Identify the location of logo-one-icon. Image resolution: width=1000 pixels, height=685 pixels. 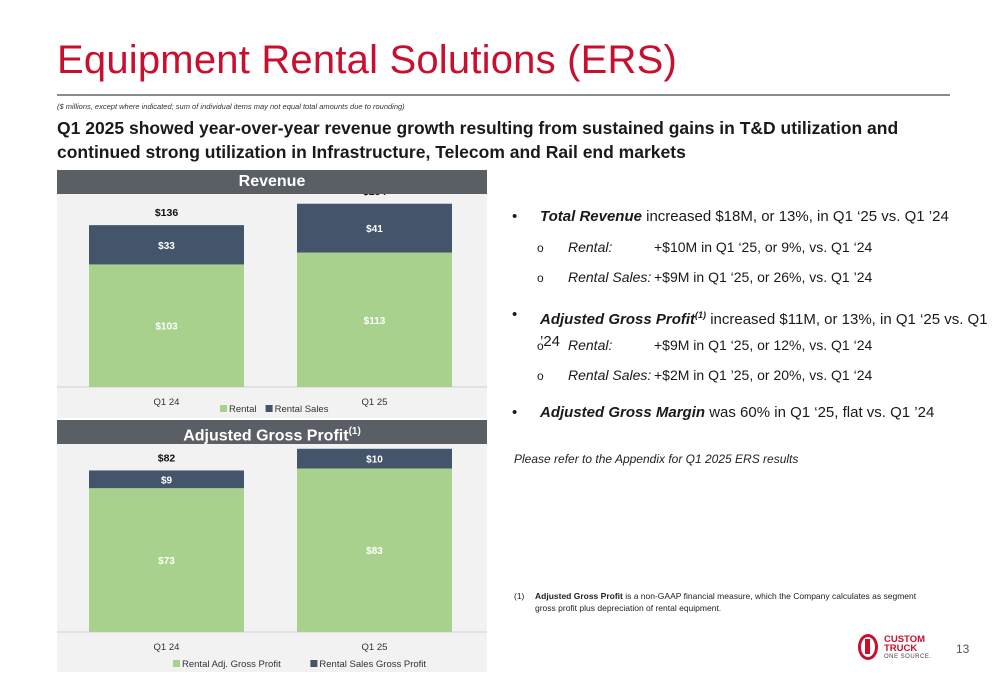
(867, 646).